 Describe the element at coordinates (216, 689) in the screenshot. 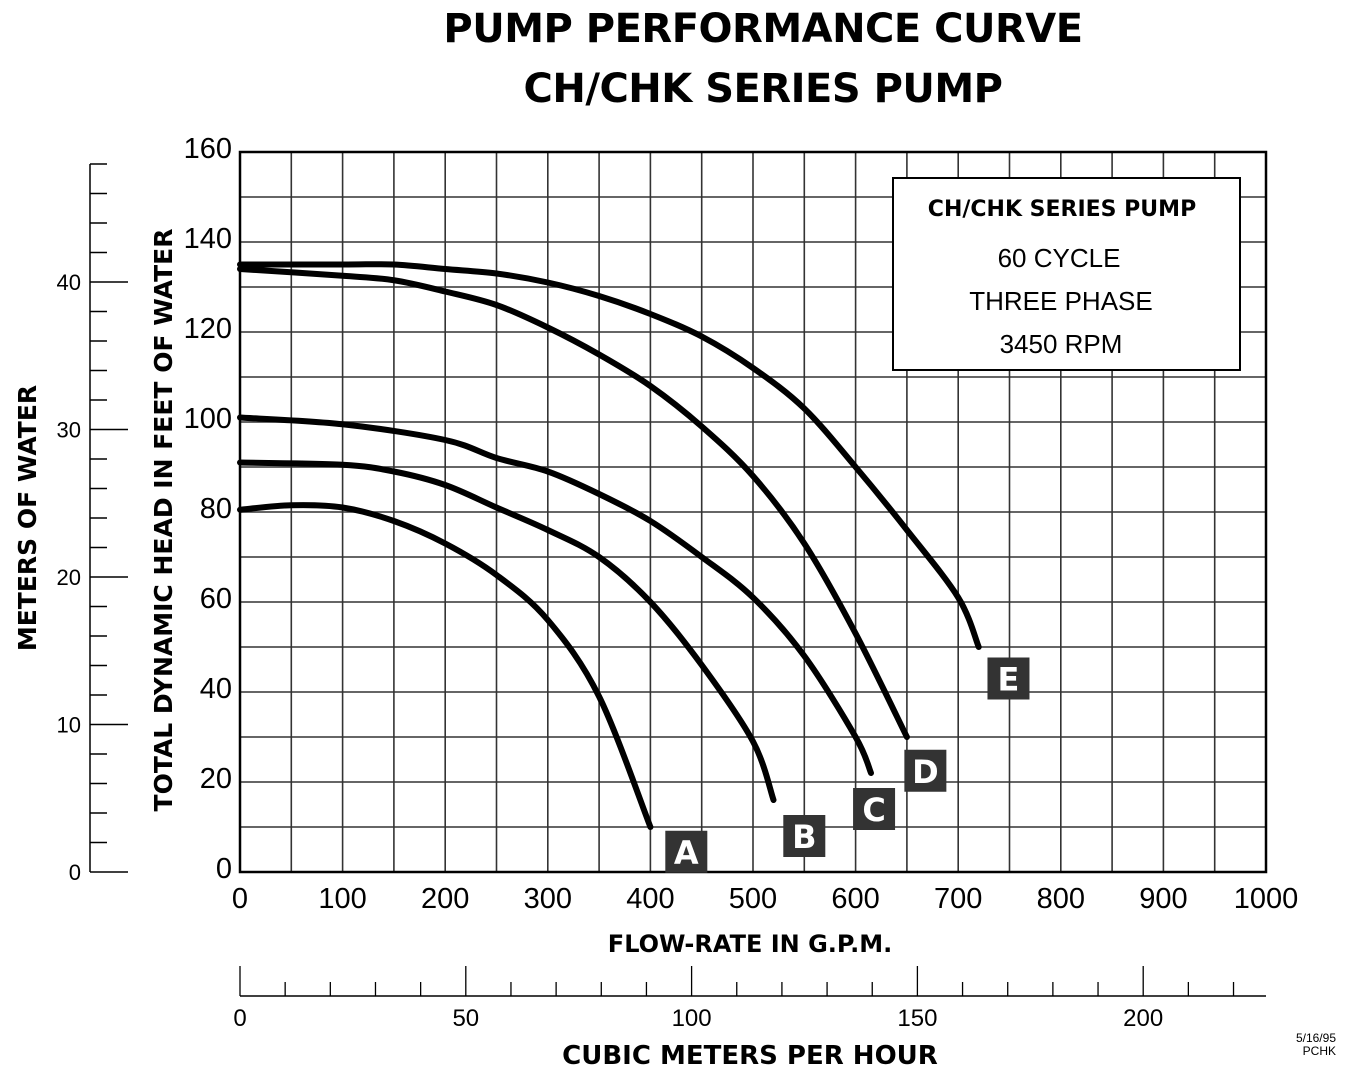

I see `y-tick-label: 40` at that location.